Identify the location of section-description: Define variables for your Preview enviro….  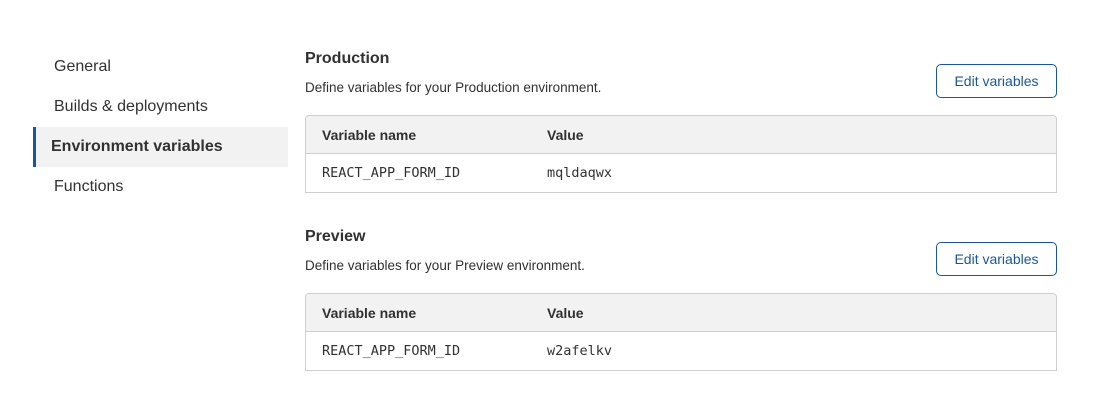
(445, 265).